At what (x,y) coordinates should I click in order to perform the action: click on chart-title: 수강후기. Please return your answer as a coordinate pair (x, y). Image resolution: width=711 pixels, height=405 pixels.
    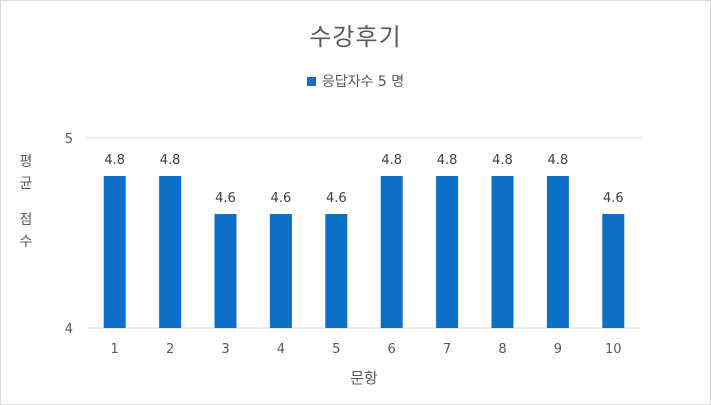
    Looking at the image, I should click on (355, 37).